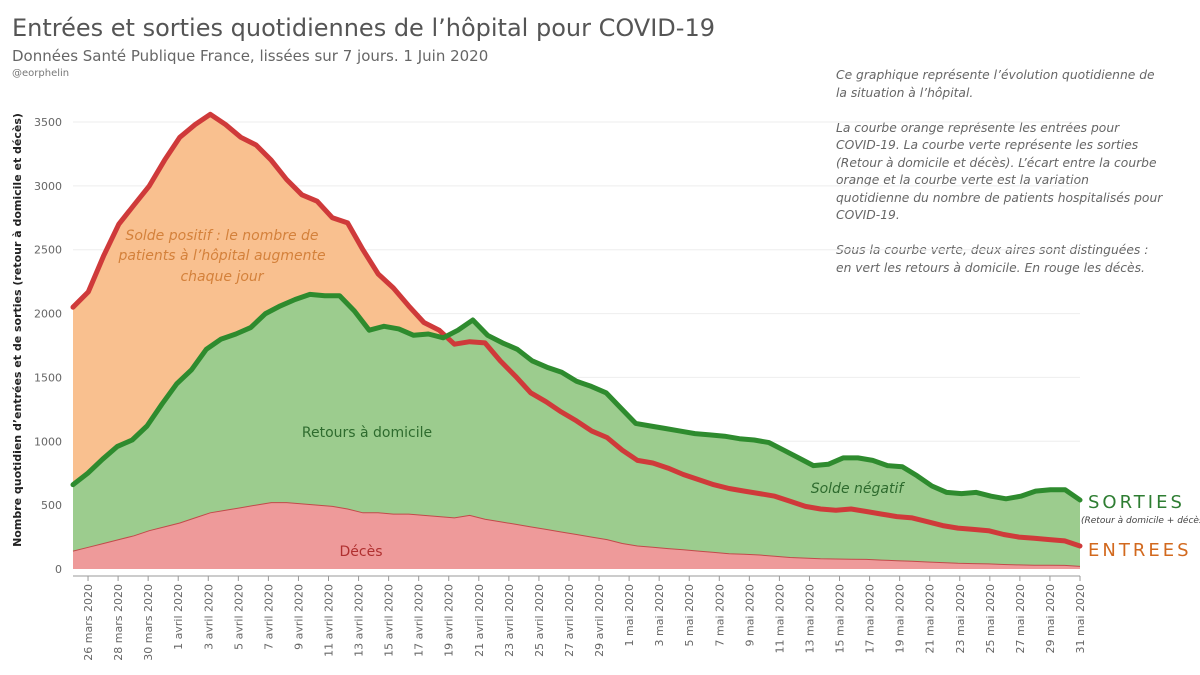 This screenshot has width=1200, height=675. Describe the element at coordinates (221, 236) in the screenshot. I see `annotation-solde-positif-line1: Solde positif : le nombre de` at that location.